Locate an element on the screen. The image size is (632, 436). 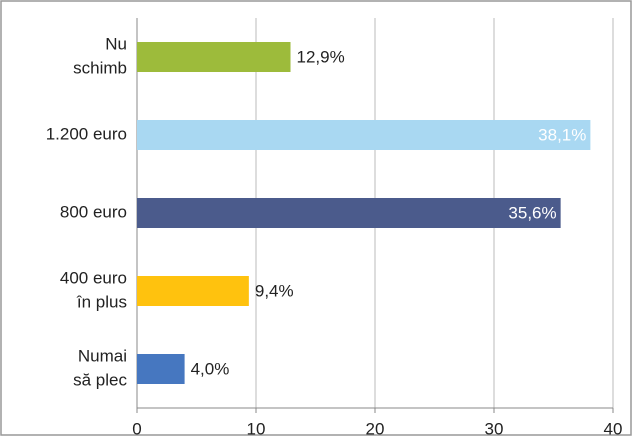
y-tick-label: să plec is located at coordinates (100, 379).